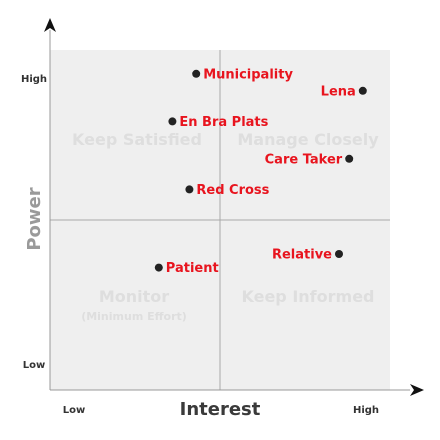  What do you see at coordinates (192, 268) in the screenshot?
I see `point-label-patient: Patient` at bounding box center [192, 268].